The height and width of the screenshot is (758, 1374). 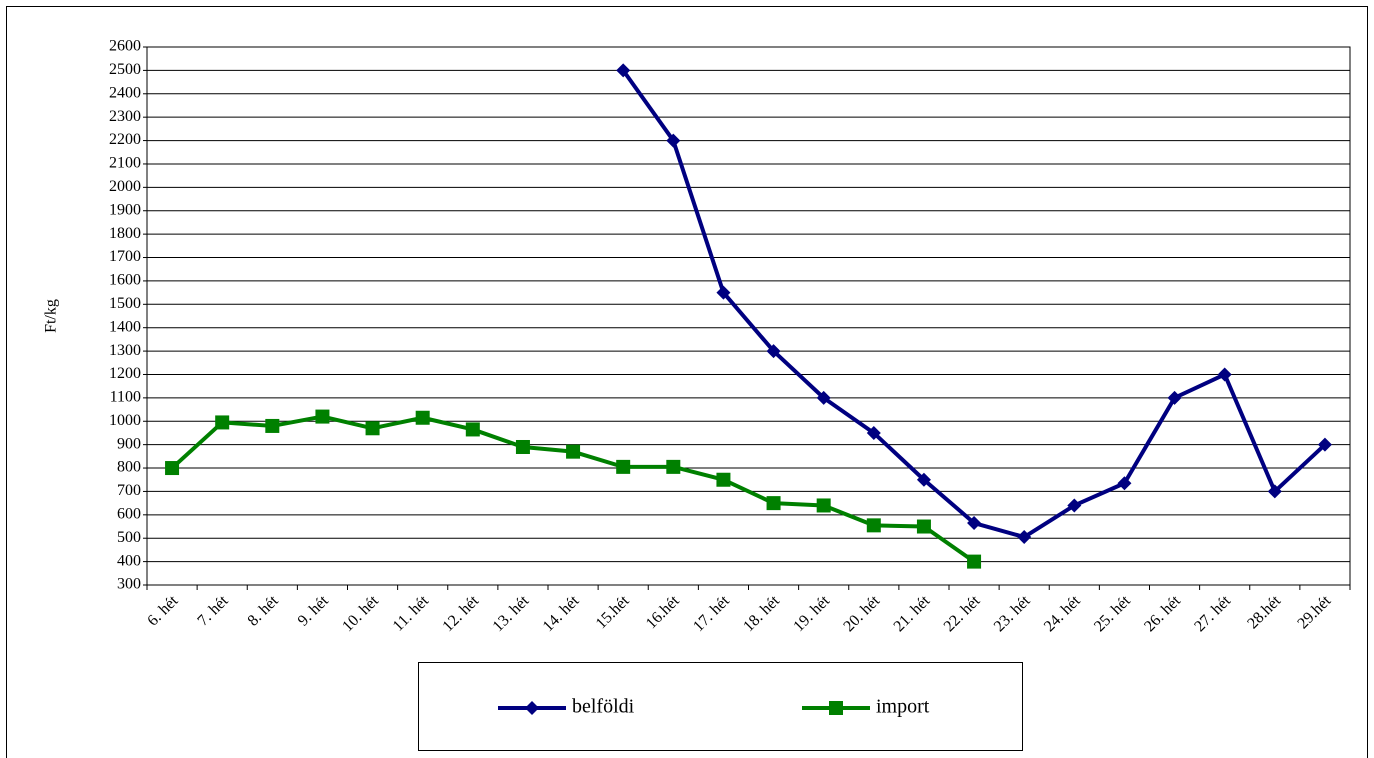 What do you see at coordinates (125, 420) in the screenshot?
I see `y-tick-label: 1000` at bounding box center [125, 420].